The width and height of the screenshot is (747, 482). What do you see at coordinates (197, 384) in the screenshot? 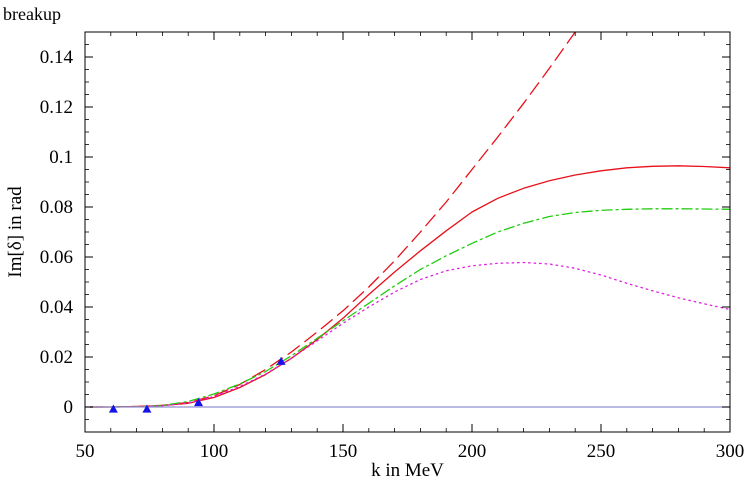
I see `marker-layer` at bounding box center [197, 384].